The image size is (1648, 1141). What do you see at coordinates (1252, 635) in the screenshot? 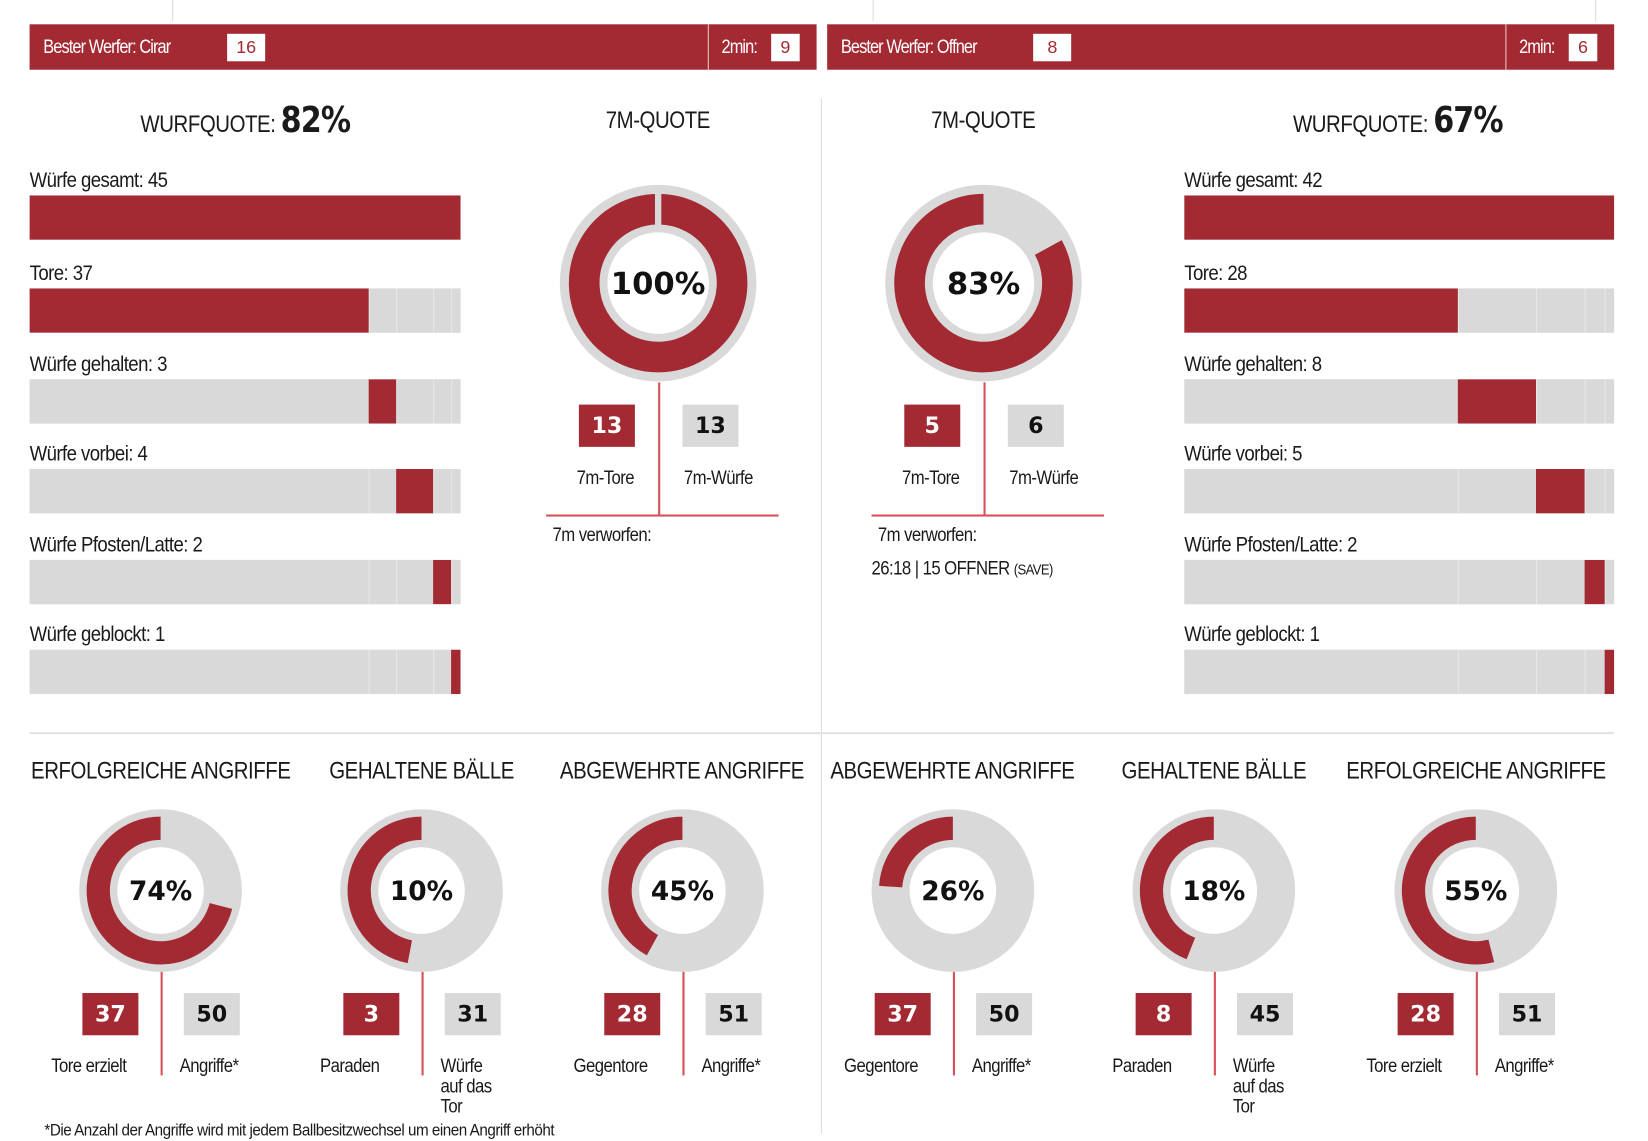
I see `bar-label: Würfe geblockt: 1` at bounding box center [1252, 635].